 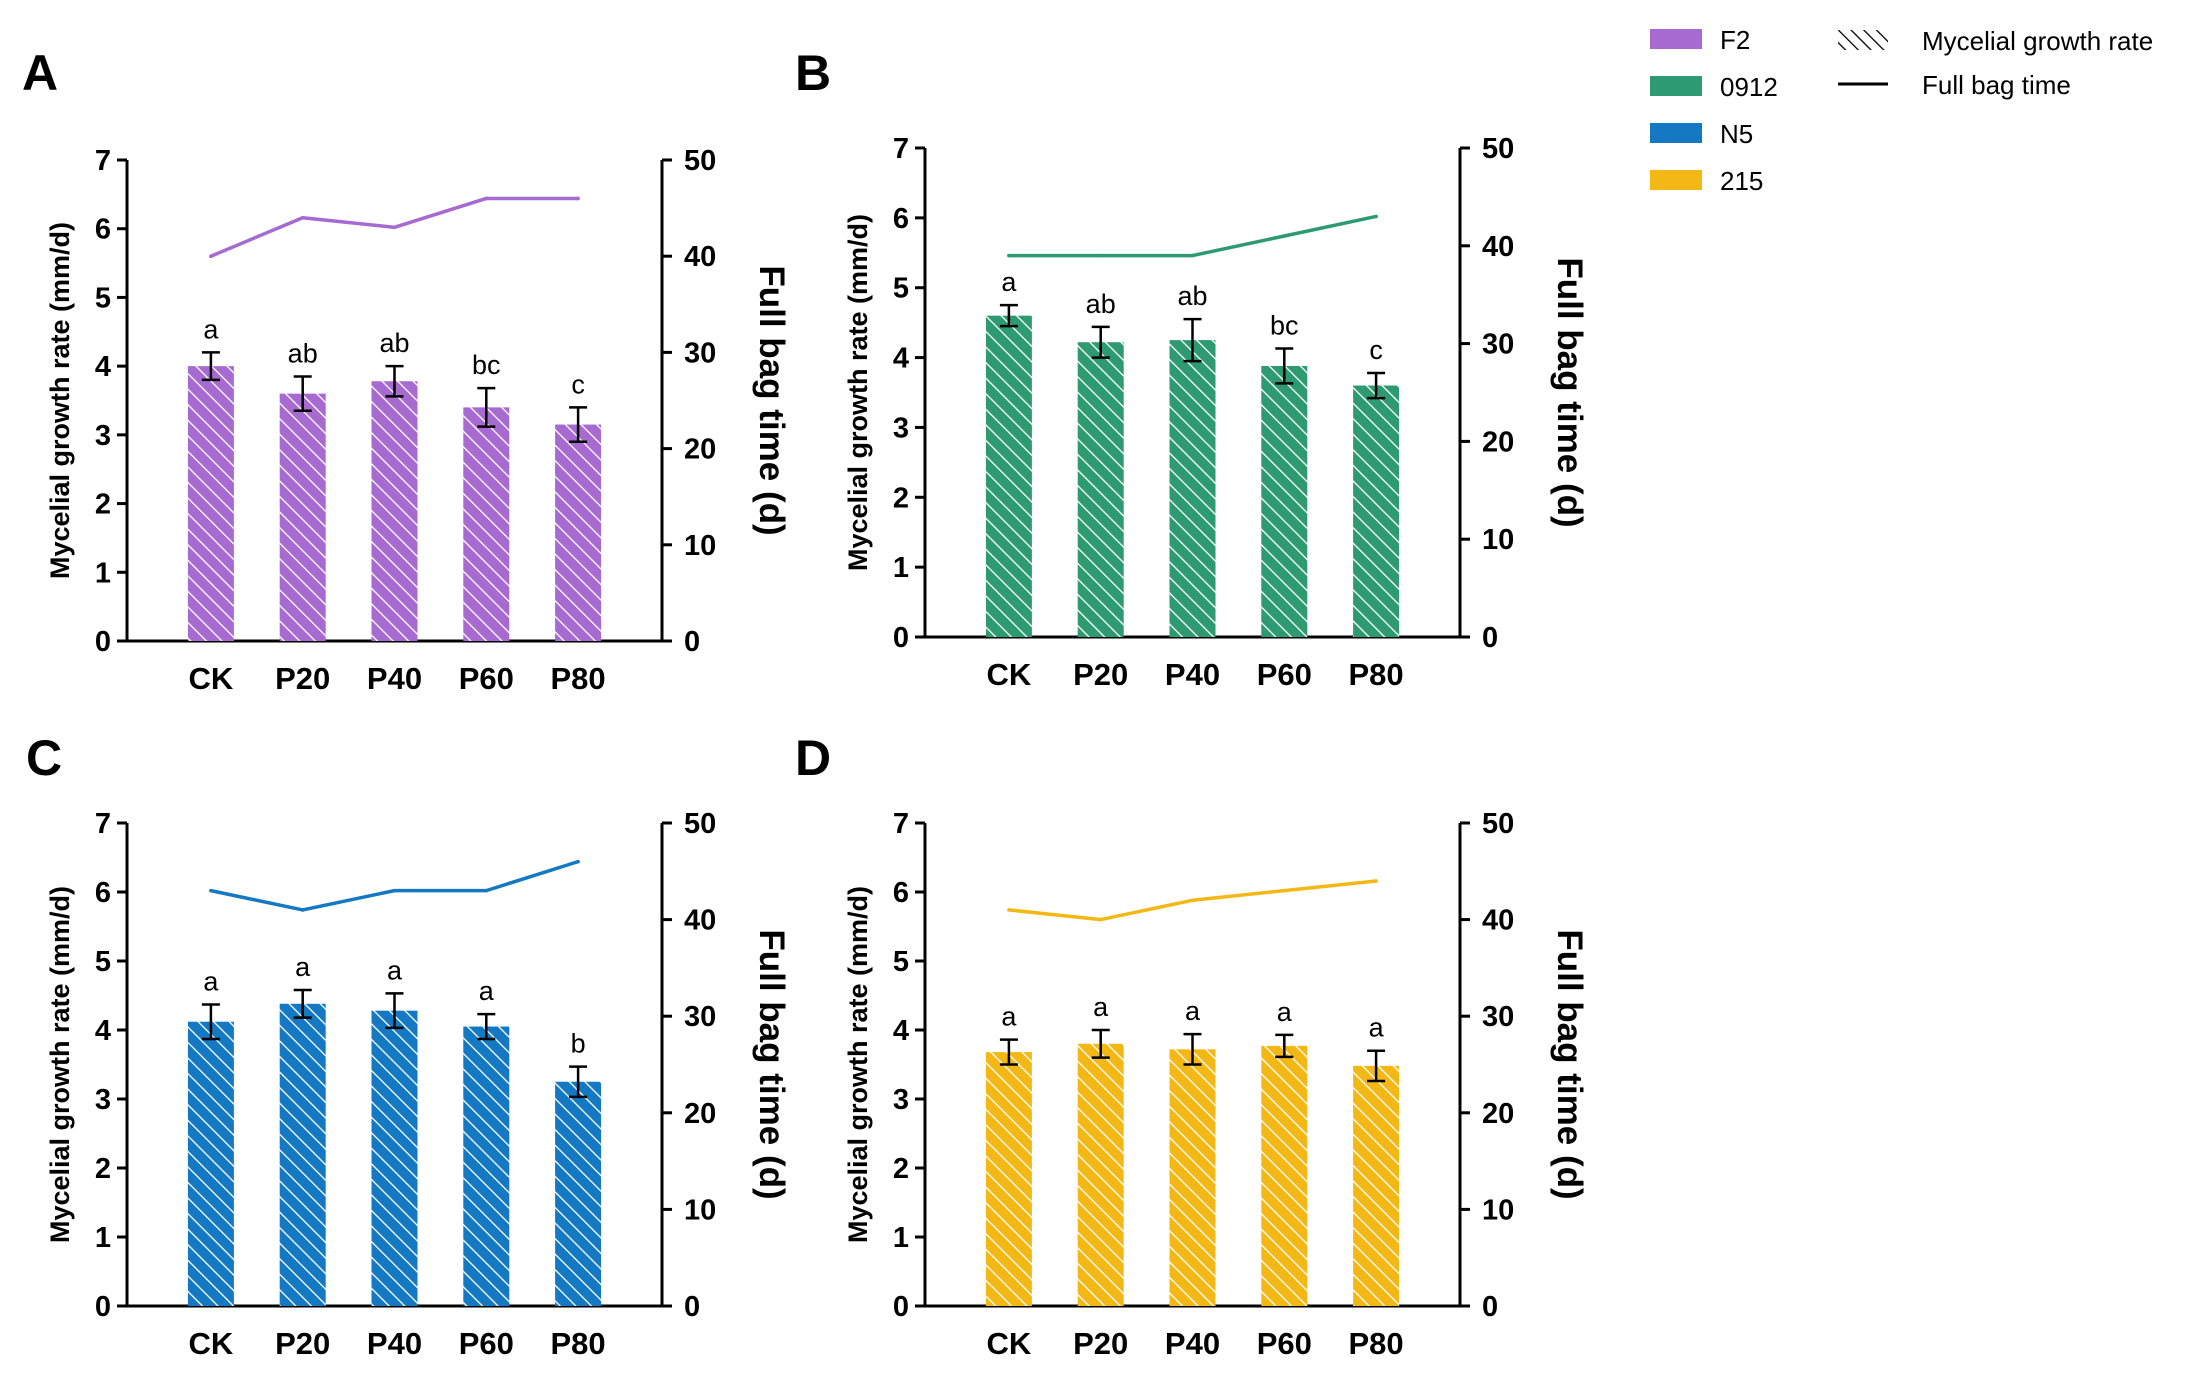 I want to click on right-tick-label: 30, so click(x=700, y=353).